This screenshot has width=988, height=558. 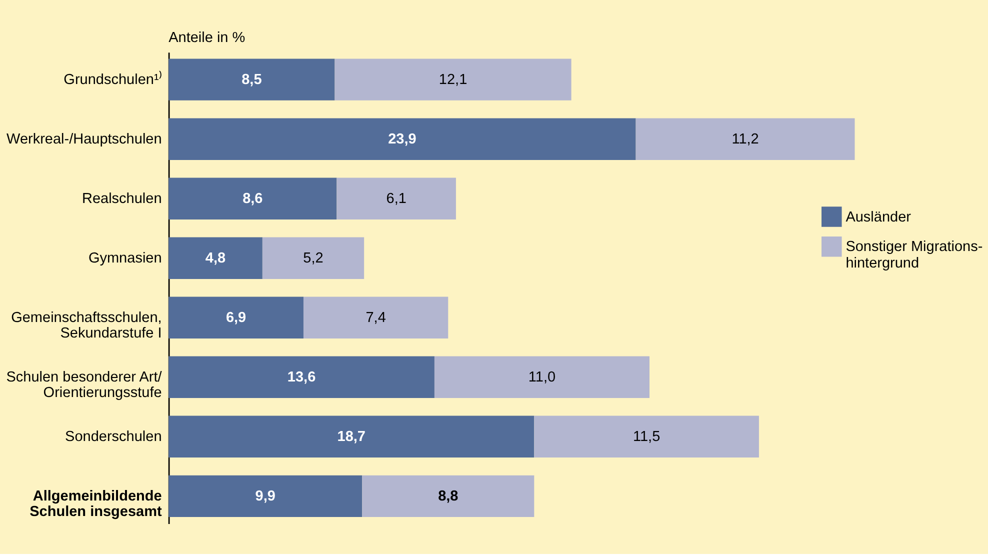 I want to click on data-label: 13,6, so click(x=301, y=378).